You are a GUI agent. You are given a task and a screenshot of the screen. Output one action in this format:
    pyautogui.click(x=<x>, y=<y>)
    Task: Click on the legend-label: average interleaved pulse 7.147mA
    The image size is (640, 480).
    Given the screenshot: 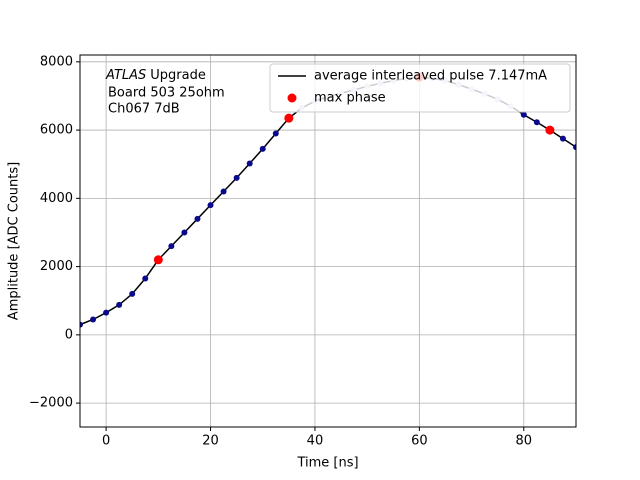 What is the action you would take?
    pyautogui.click(x=430, y=76)
    